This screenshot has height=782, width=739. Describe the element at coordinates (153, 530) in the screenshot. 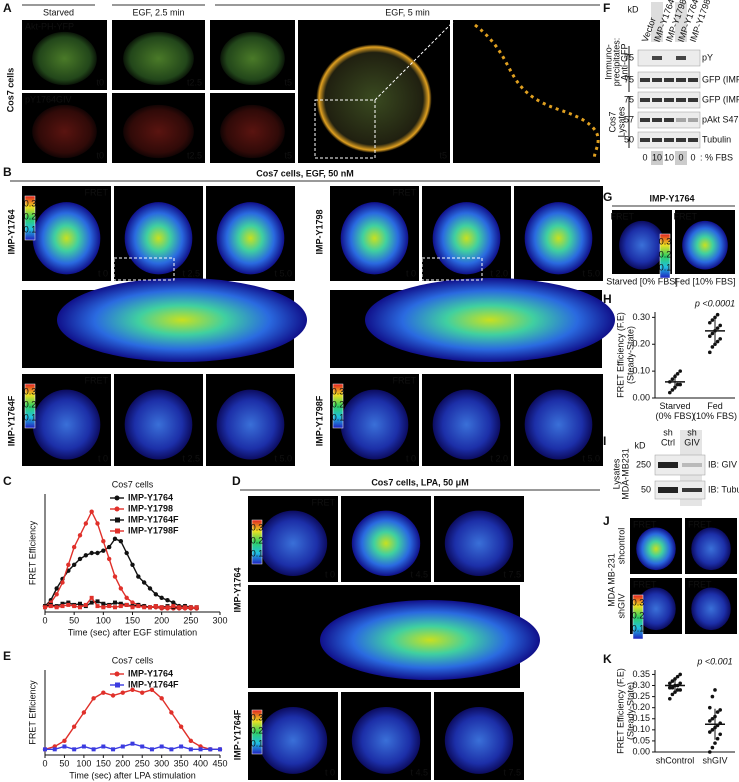

I see `legend-label: IMP-Y1798F` at that location.